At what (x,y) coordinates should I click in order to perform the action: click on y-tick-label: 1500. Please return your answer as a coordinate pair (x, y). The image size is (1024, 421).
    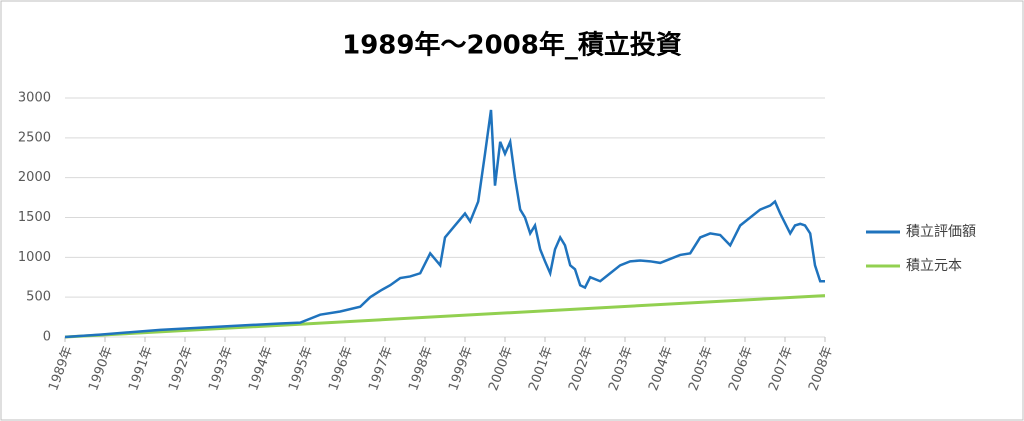
    Looking at the image, I should click on (34, 217).